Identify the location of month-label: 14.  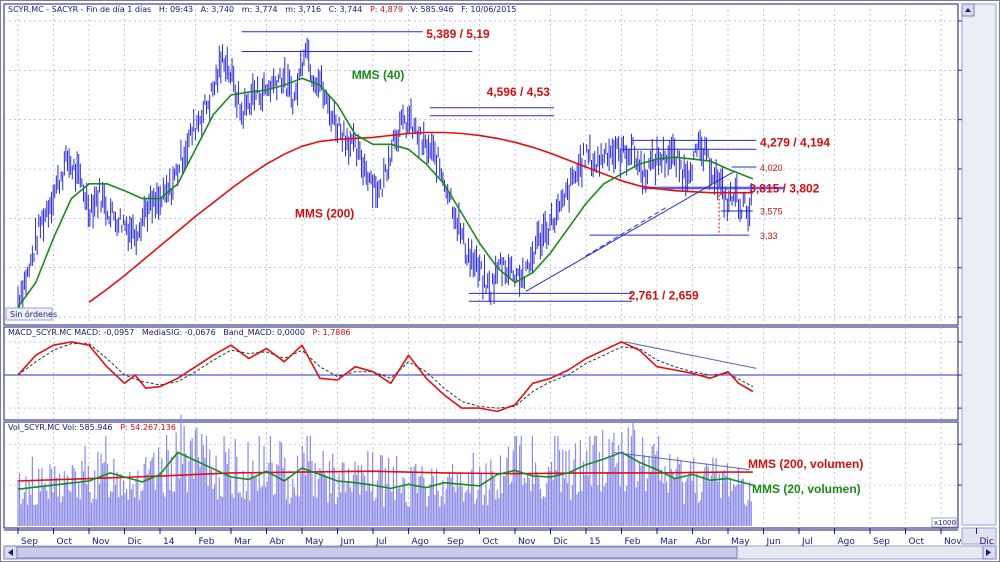
(169, 542).